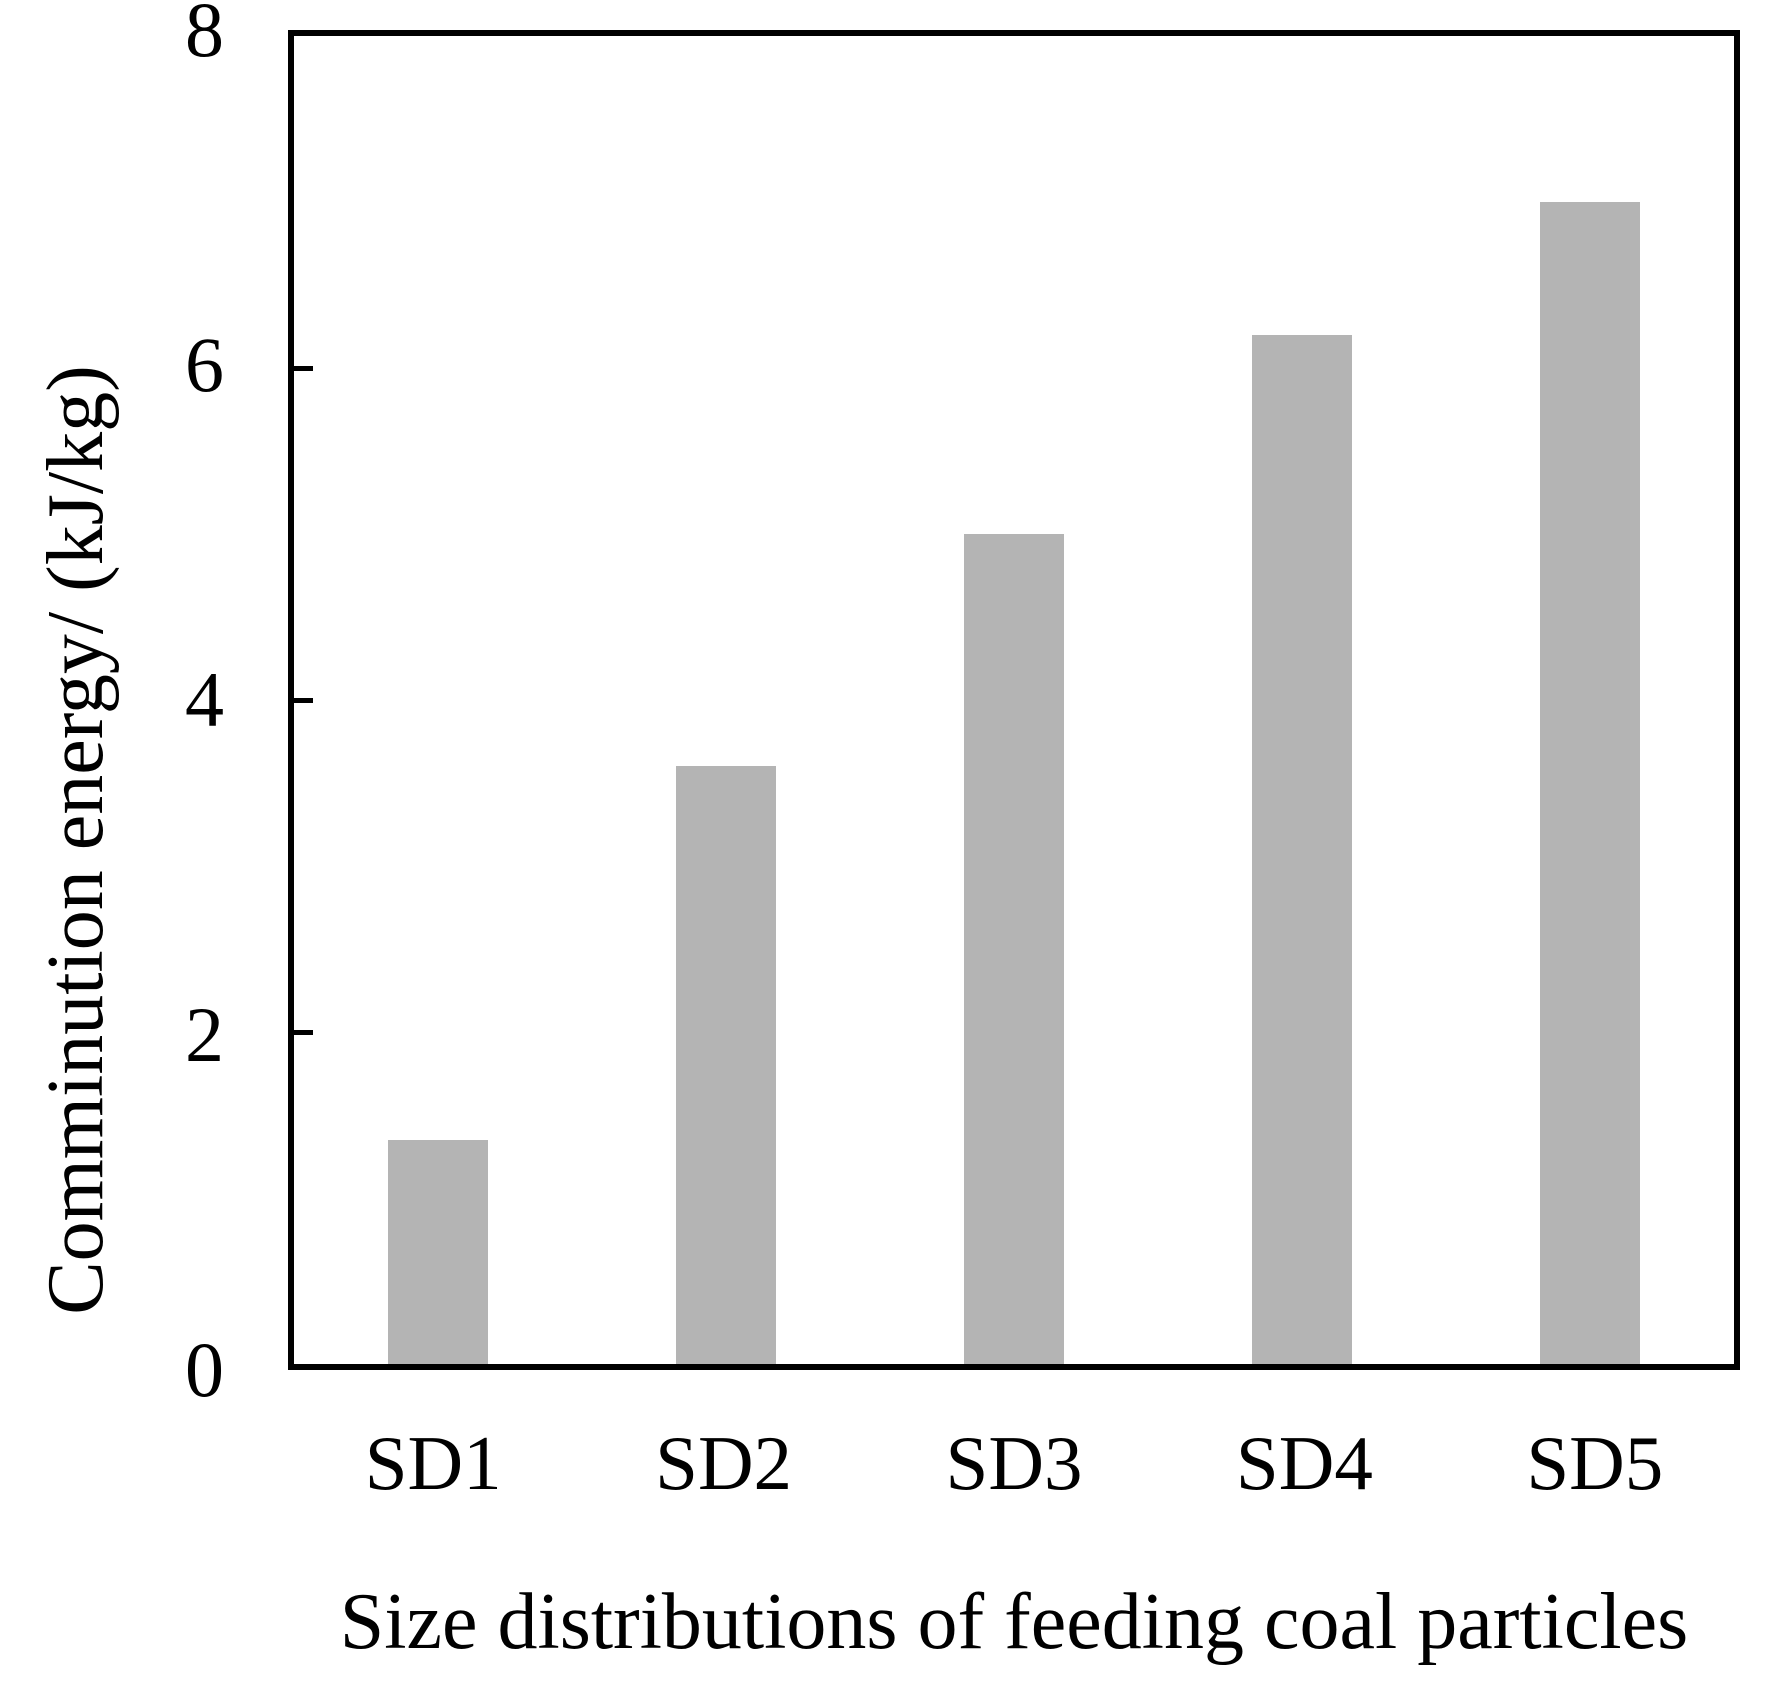 This screenshot has width=1781, height=1686. Describe the element at coordinates (1302, 849) in the screenshot. I see `bar-sd4` at that location.